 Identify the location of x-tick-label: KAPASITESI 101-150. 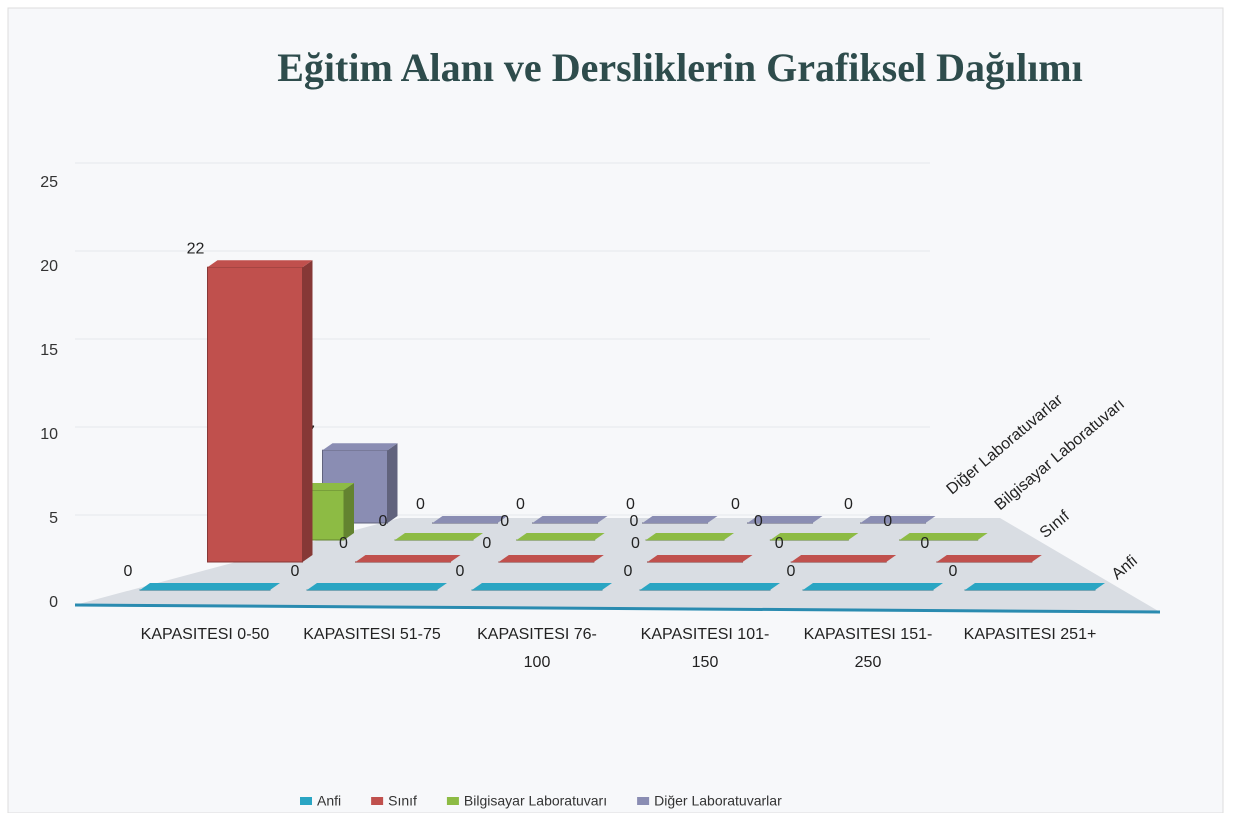
(705, 648).